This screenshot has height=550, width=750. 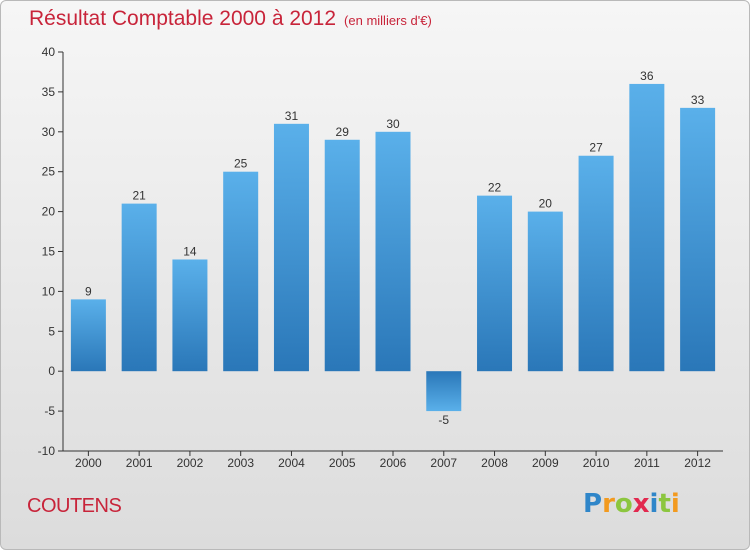 What do you see at coordinates (596, 463) in the screenshot?
I see `x-tick-label: 2010` at bounding box center [596, 463].